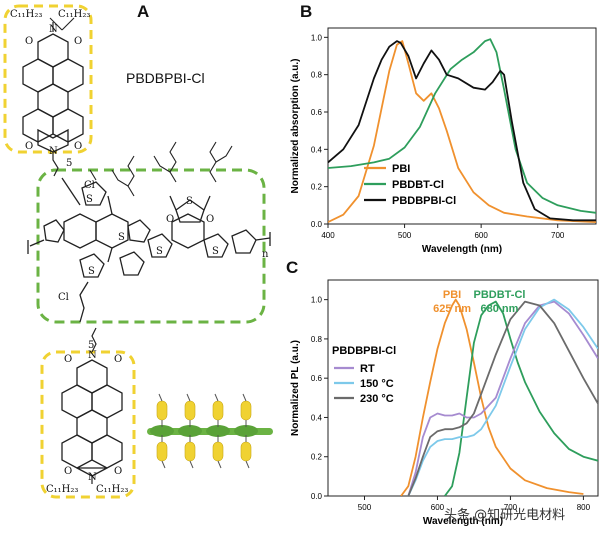 The image size is (600, 534). I want to click on o-label-4: O, so click(78, 146).